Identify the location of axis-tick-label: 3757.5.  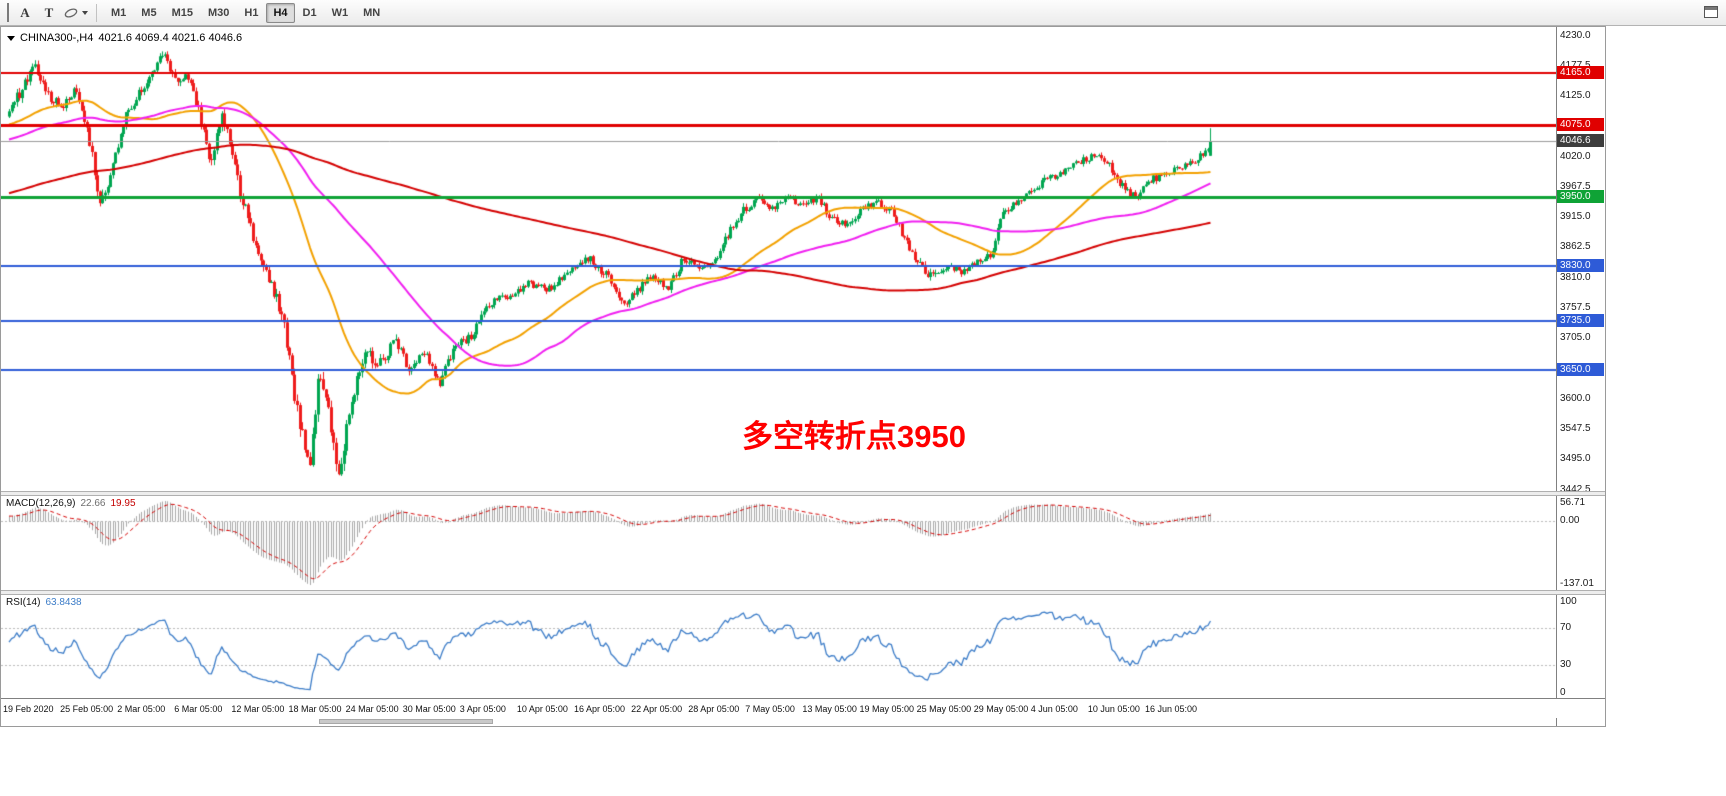
(1575, 307).